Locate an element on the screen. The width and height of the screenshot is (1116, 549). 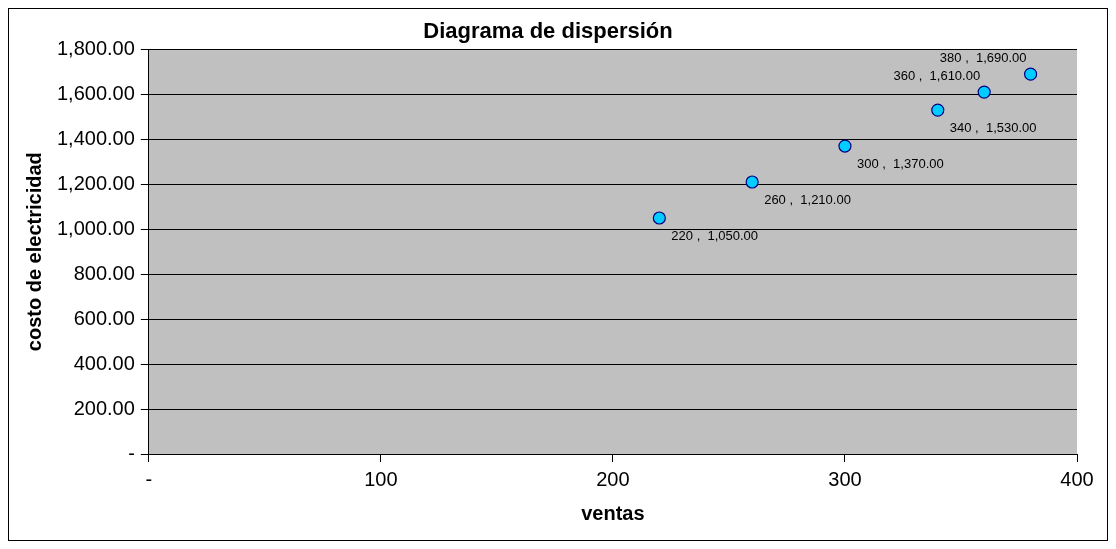
y-tick-label: 1,200.00 is located at coordinates (95, 182).